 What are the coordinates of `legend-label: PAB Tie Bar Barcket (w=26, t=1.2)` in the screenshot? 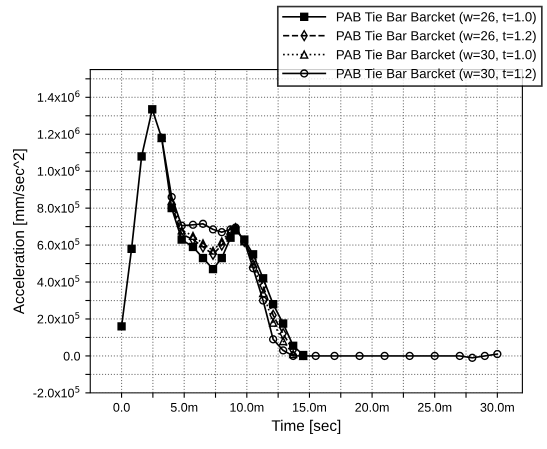 It's located at (436, 37).